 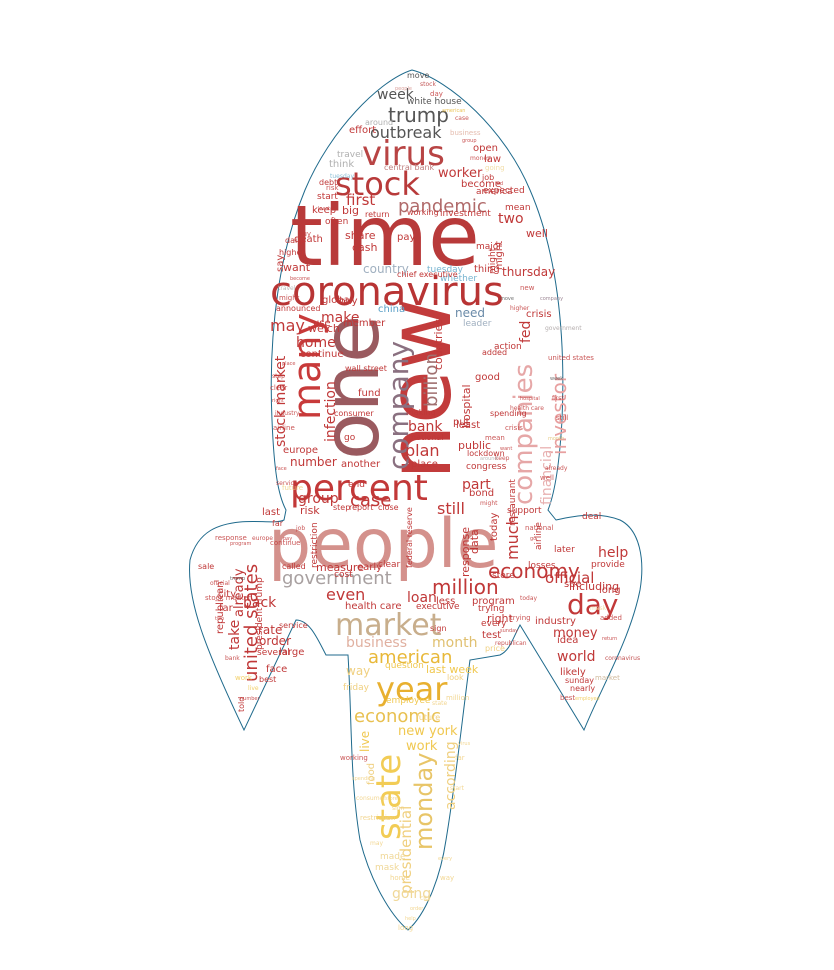 What do you see at coordinates (547, 478) in the screenshot?
I see `cloud-word-small: well` at bounding box center [547, 478].